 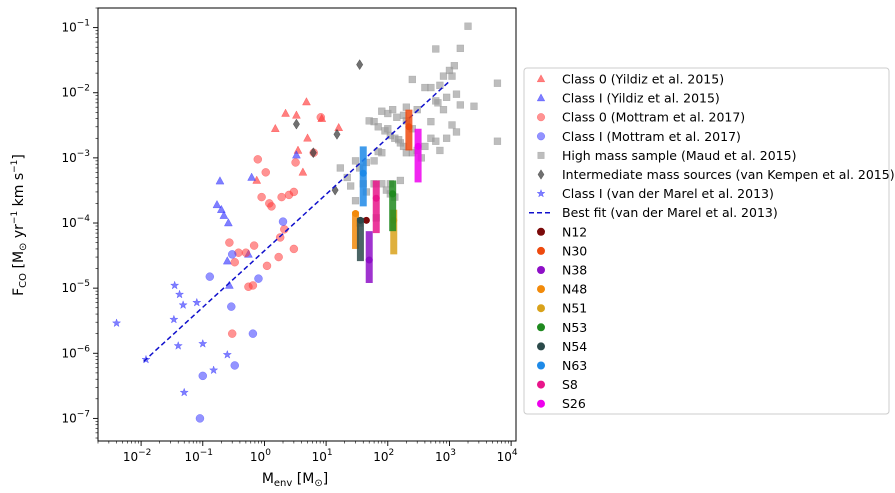 I want to click on legend-item: Class I (Yildiz et al. 2015), so click(x=628, y=98).